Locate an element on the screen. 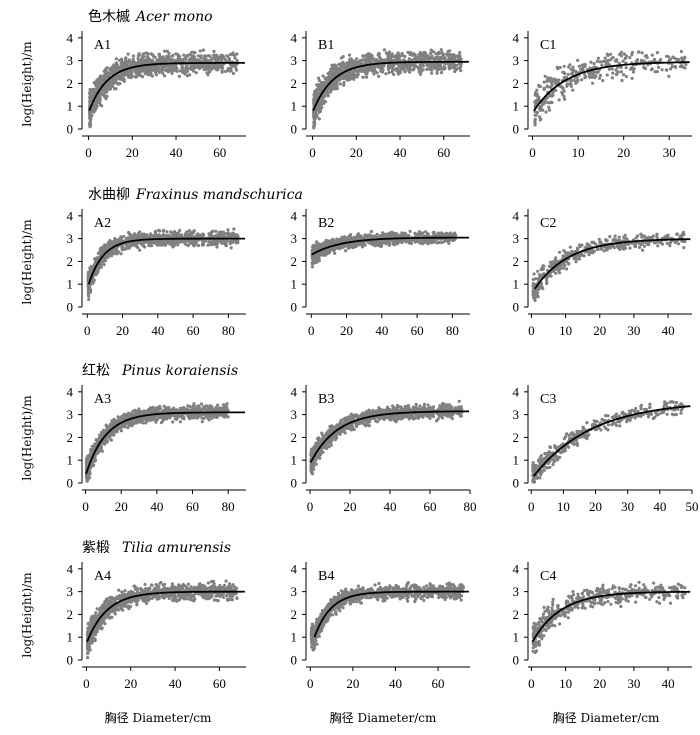 The width and height of the screenshot is (700, 735). x-tick-label: 60 is located at coordinates (193, 330).